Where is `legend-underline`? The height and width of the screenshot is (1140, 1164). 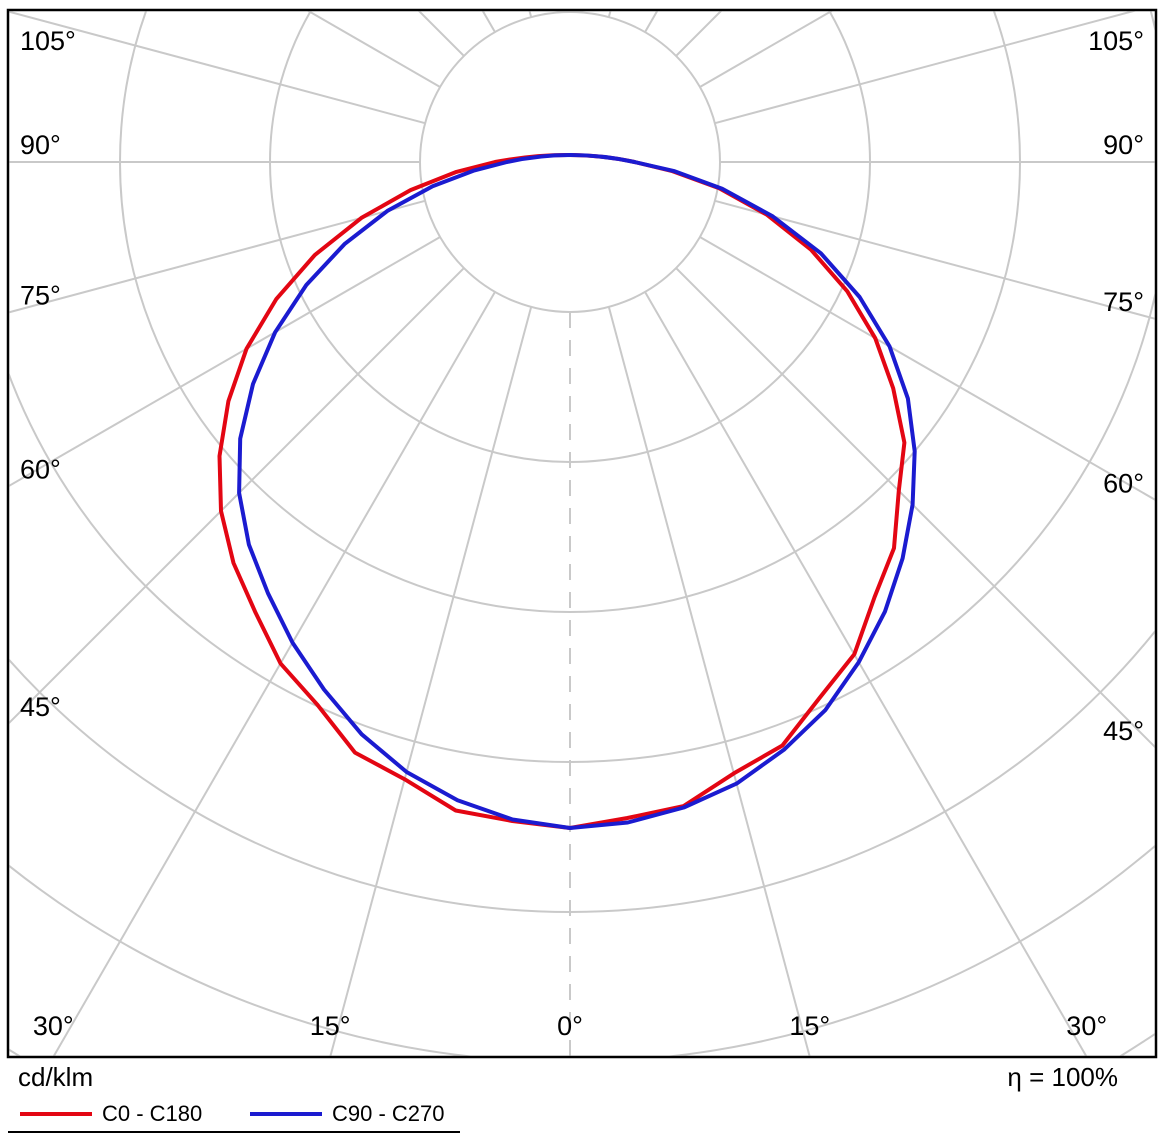 legend-underline is located at coordinates (234, 1132).